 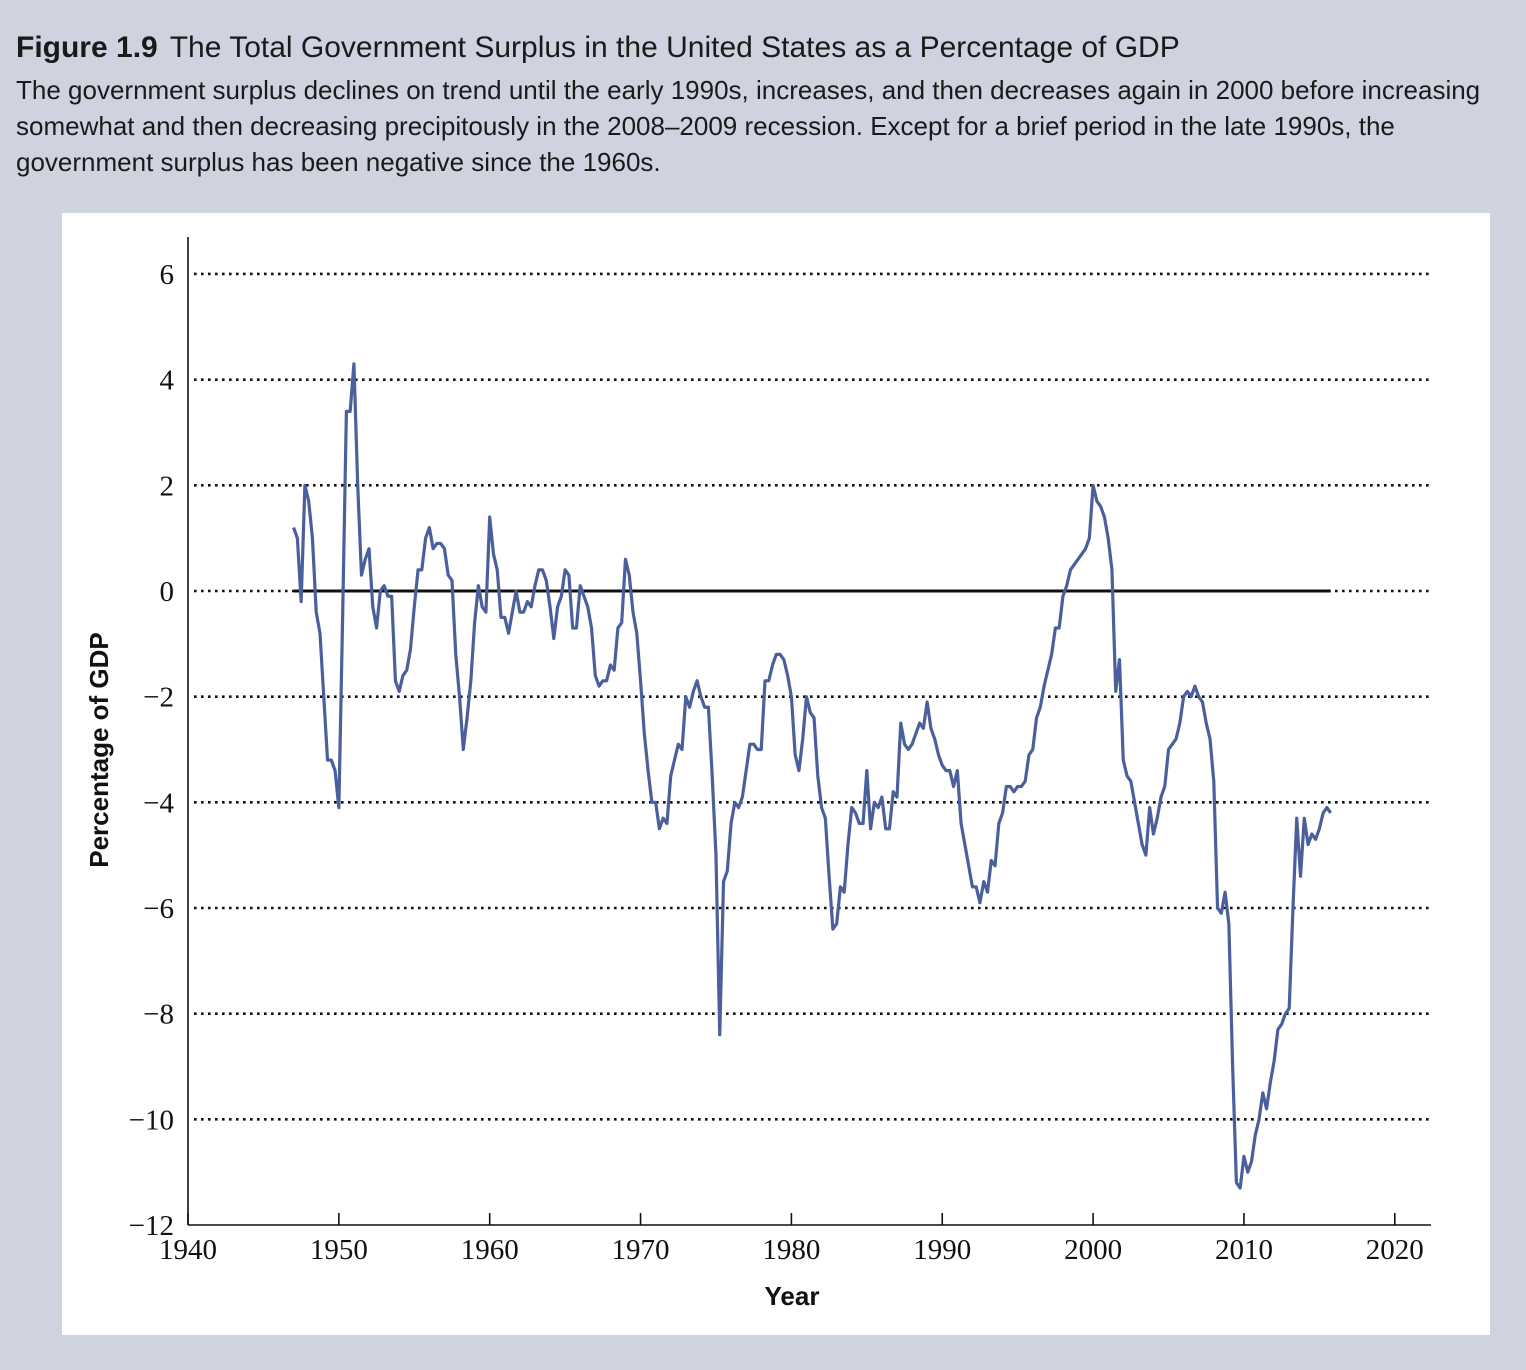 I want to click on y-tick-label: −10, so click(x=151, y=1120).